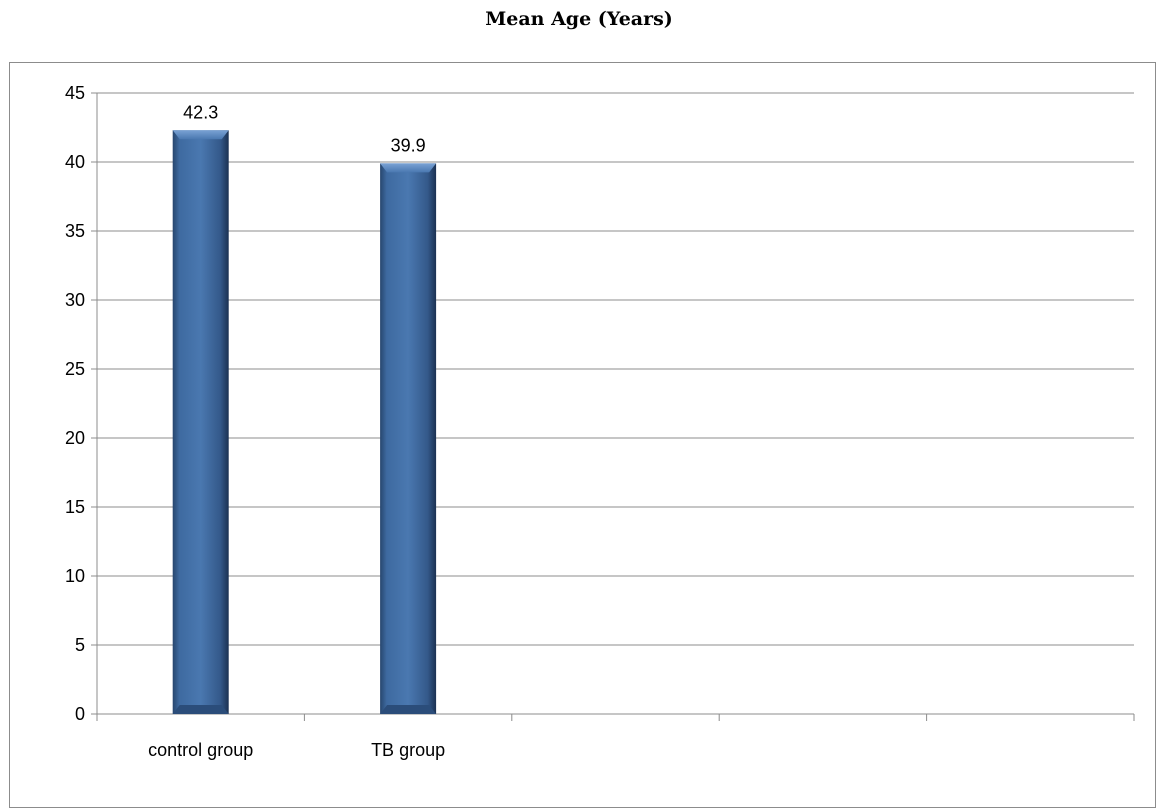 Image resolution: width=1158 pixels, height=810 pixels. I want to click on y-tick-label: 30, so click(75, 300).